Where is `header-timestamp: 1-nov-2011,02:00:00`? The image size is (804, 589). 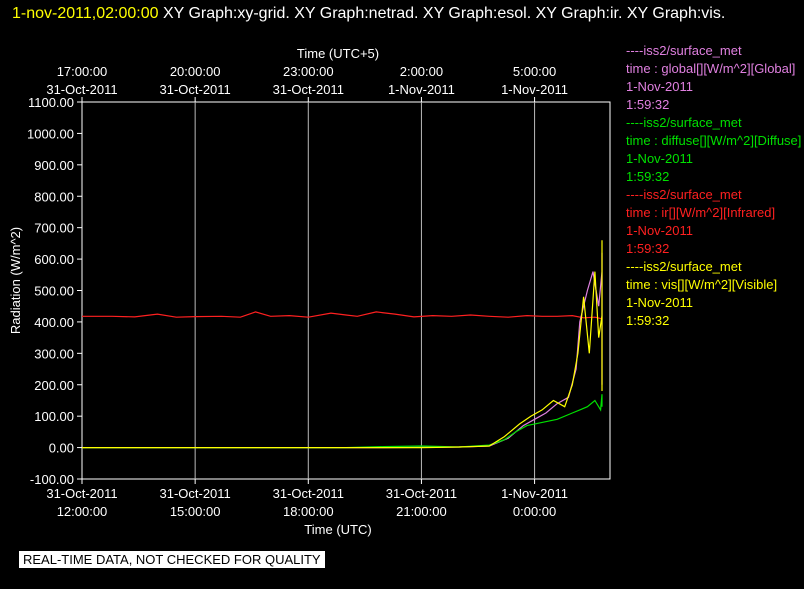
header-timestamp: 1-nov-2011,02:00:00 is located at coordinates (85, 13).